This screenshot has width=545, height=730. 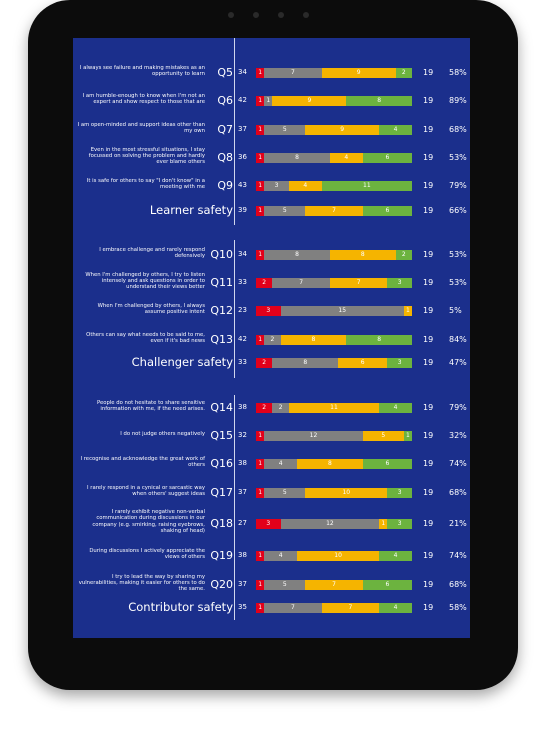 What do you see at coordinates (309, 101) in the screenshot?
I see `bar-segment: 9` at bounding box center [309, 101].